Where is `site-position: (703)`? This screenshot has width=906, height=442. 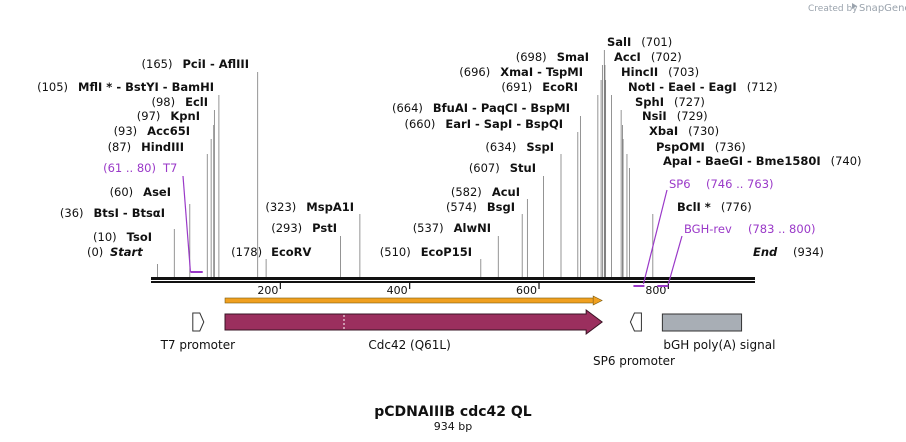
site-position: (703) is located at coordinates (683, 72).